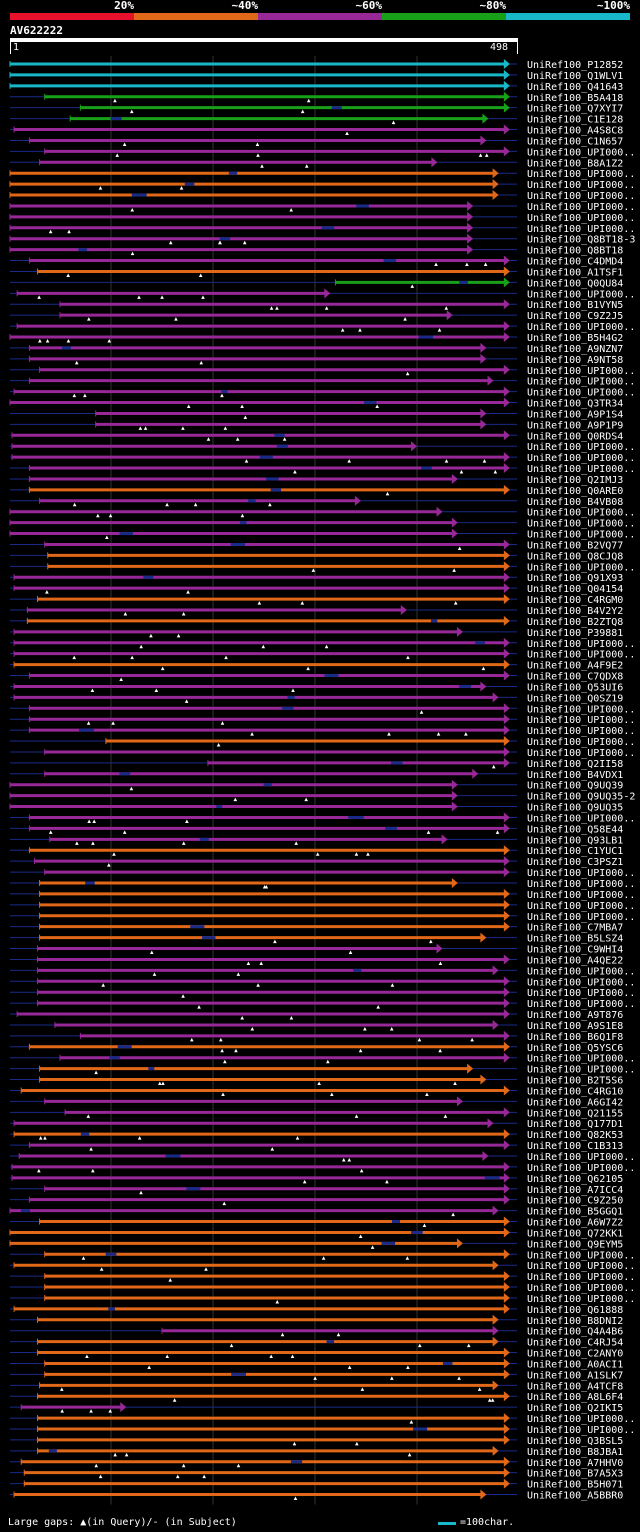  What do you see at coordinates (575, 1091) in the screenshot?
I see `hit-label: UniRef100_C4RG10` at bounding box center [575, 1091].